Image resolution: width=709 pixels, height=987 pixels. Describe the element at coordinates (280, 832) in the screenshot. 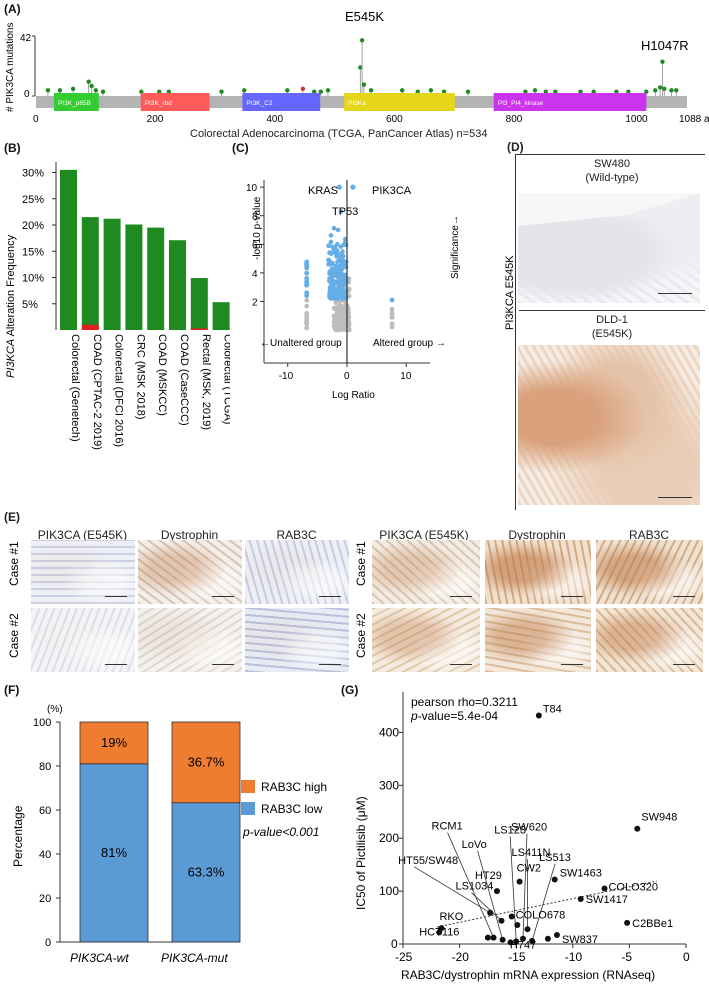

I see `panel-f-pvalue: p-value<0.001` at that location.